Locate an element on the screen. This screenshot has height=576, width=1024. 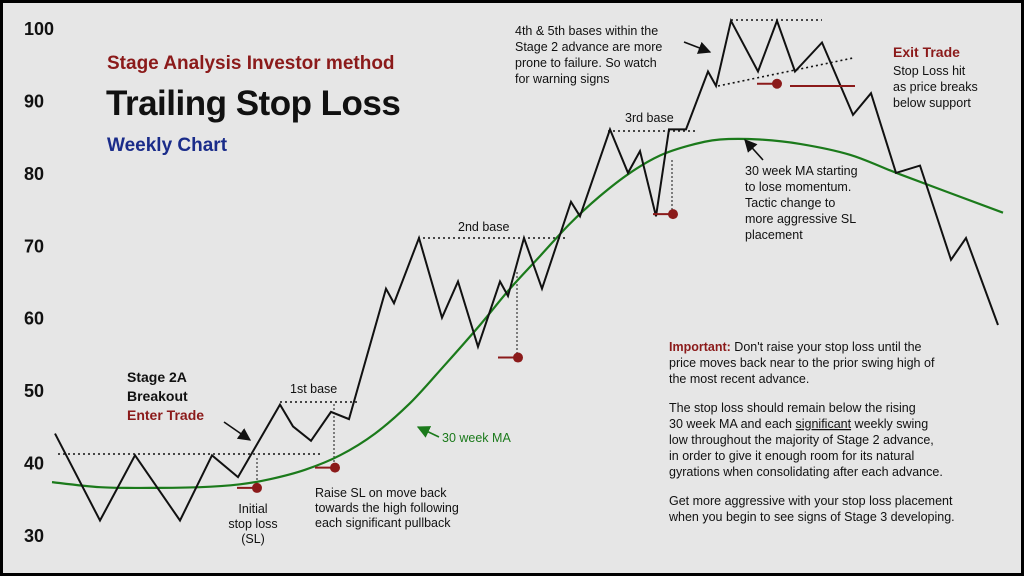
momentum-line-1: 30 week MA starting is located at coordinates (801, 171).